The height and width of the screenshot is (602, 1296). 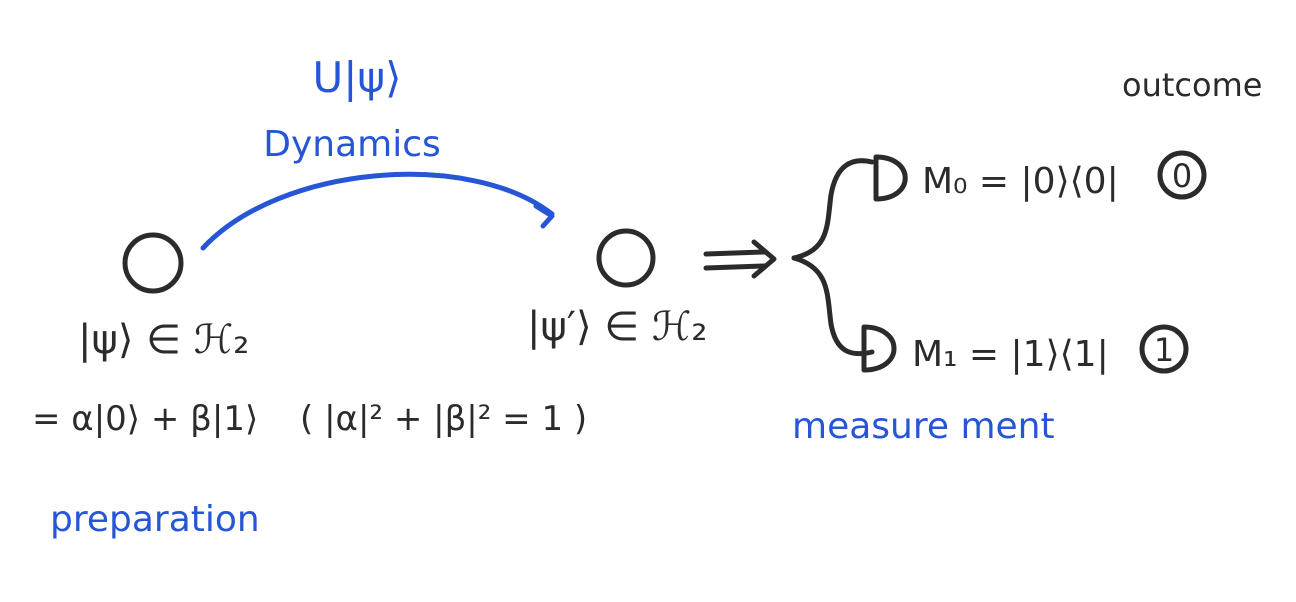 I want to click on outcome-0-circle-icon, so click(x=1182, y=175).